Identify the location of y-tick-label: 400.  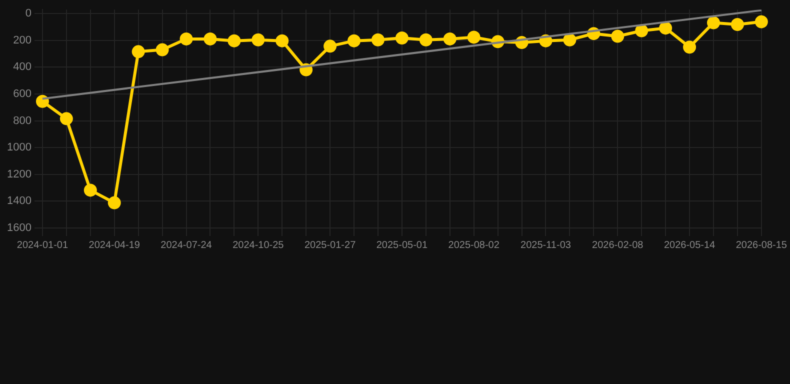
(22, 67).